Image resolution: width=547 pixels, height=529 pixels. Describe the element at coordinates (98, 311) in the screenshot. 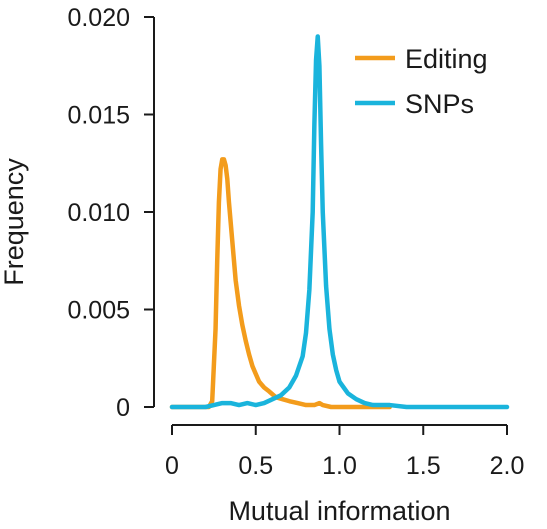

I see `y-tick-label: 0.005` at that location.